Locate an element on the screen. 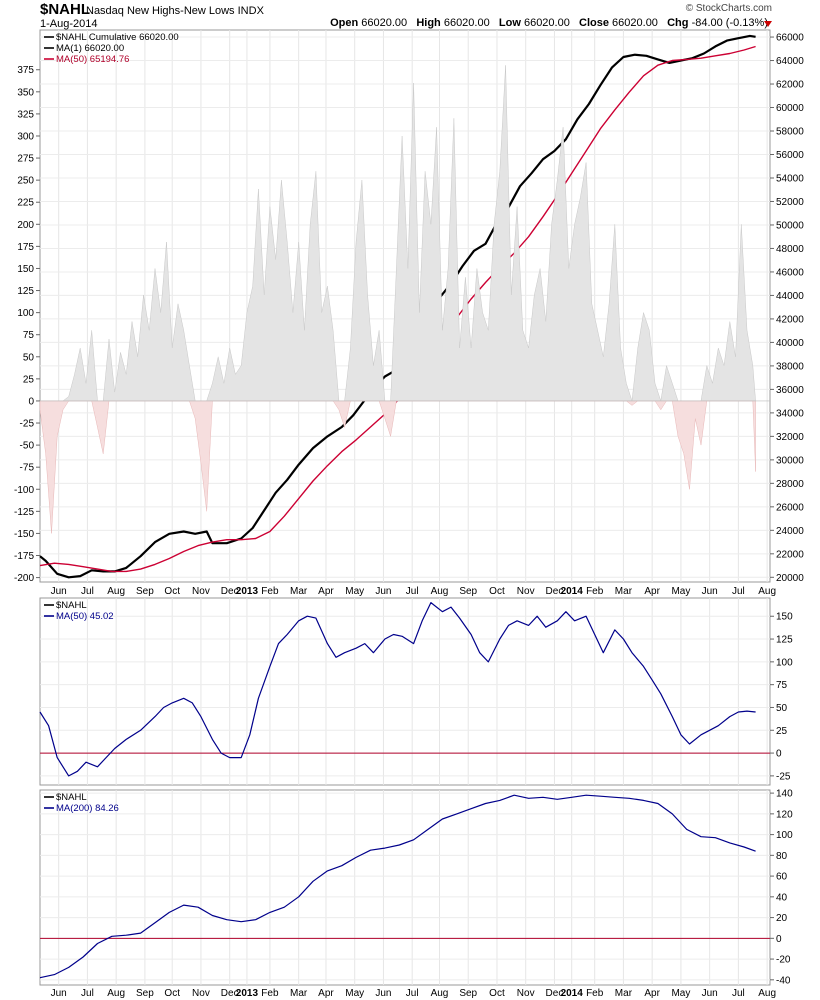 Image resolution: width=820 pixels, height=1000 pixels. right-tick-label: 46000 is located at coordinates (790, 272).